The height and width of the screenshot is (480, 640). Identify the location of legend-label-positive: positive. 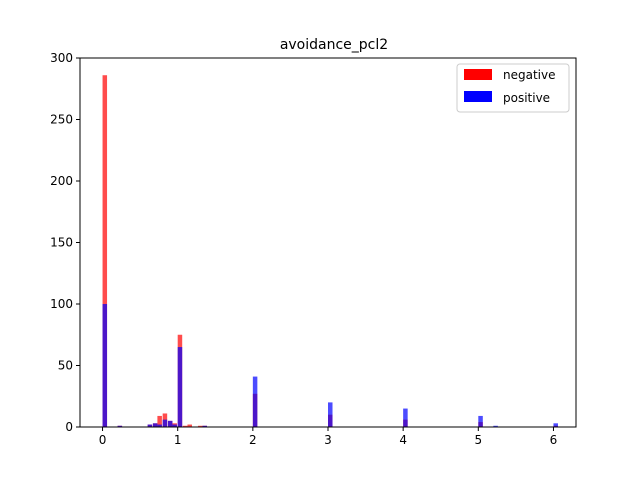
(526, 98).